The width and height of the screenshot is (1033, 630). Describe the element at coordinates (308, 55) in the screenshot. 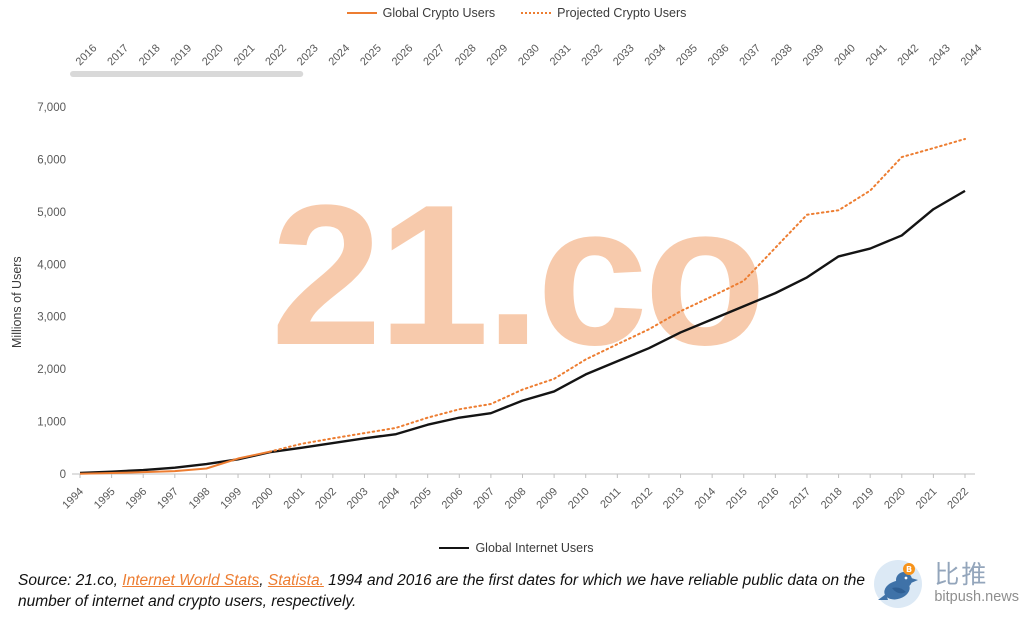

I see `svg-text: 2023` at that location.